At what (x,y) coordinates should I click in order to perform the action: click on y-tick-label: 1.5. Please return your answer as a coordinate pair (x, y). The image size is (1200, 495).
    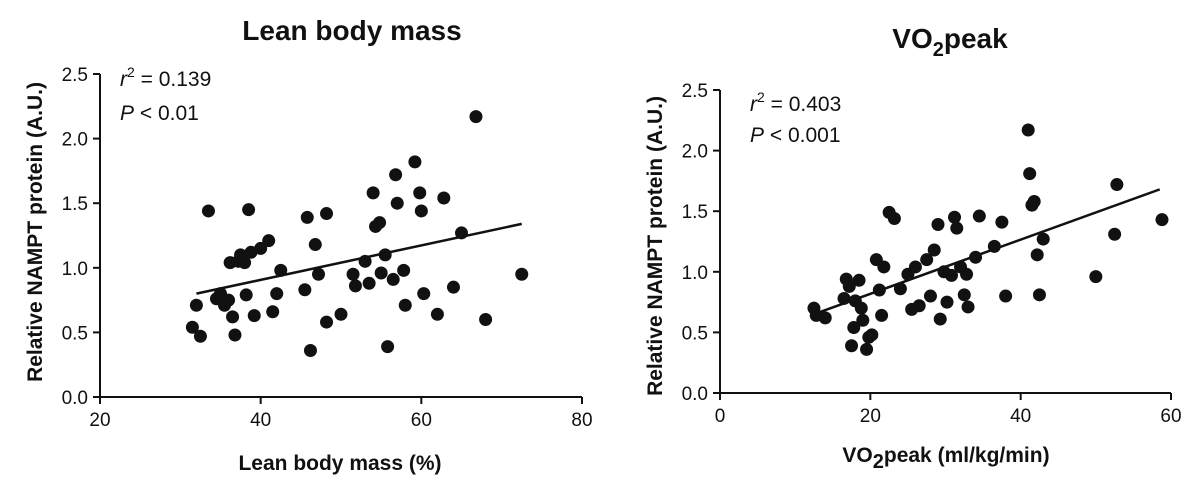
    Looking at the image, I should click on (75, 204).